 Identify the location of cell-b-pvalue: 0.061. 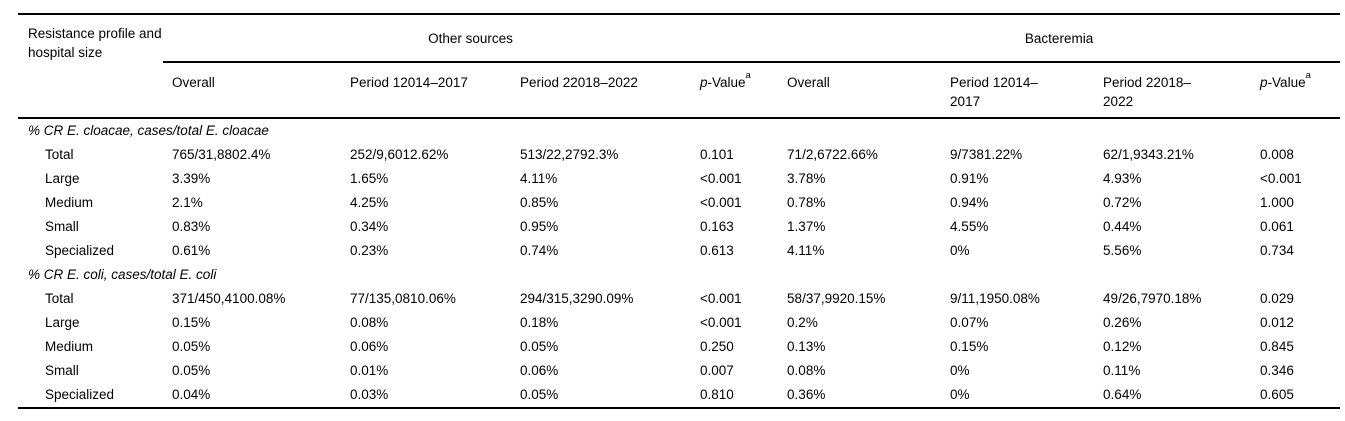
(1277, 226).